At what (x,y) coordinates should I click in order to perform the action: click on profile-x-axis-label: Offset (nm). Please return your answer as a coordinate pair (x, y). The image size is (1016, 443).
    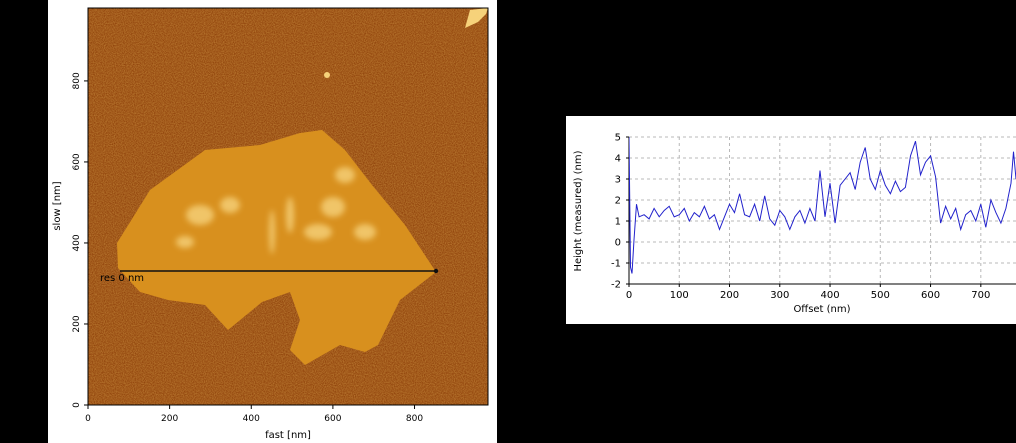
    Looking at the image, I should click on (821, 309).